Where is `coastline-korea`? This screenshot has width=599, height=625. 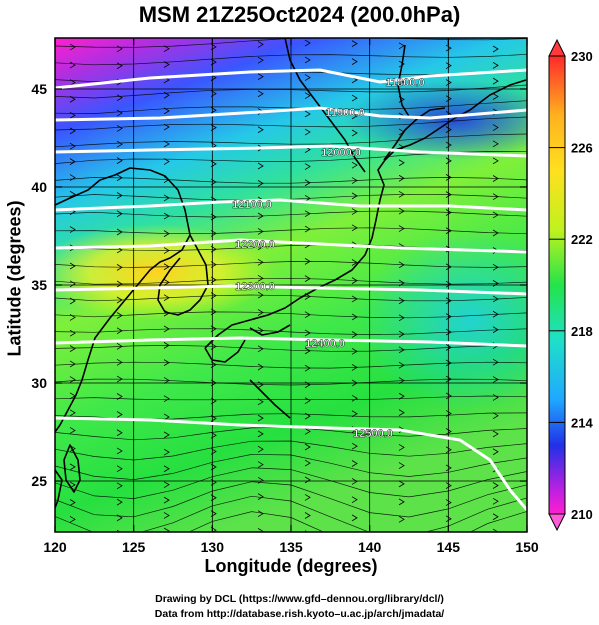
coastline-korea is located at coordinates (183, 275).